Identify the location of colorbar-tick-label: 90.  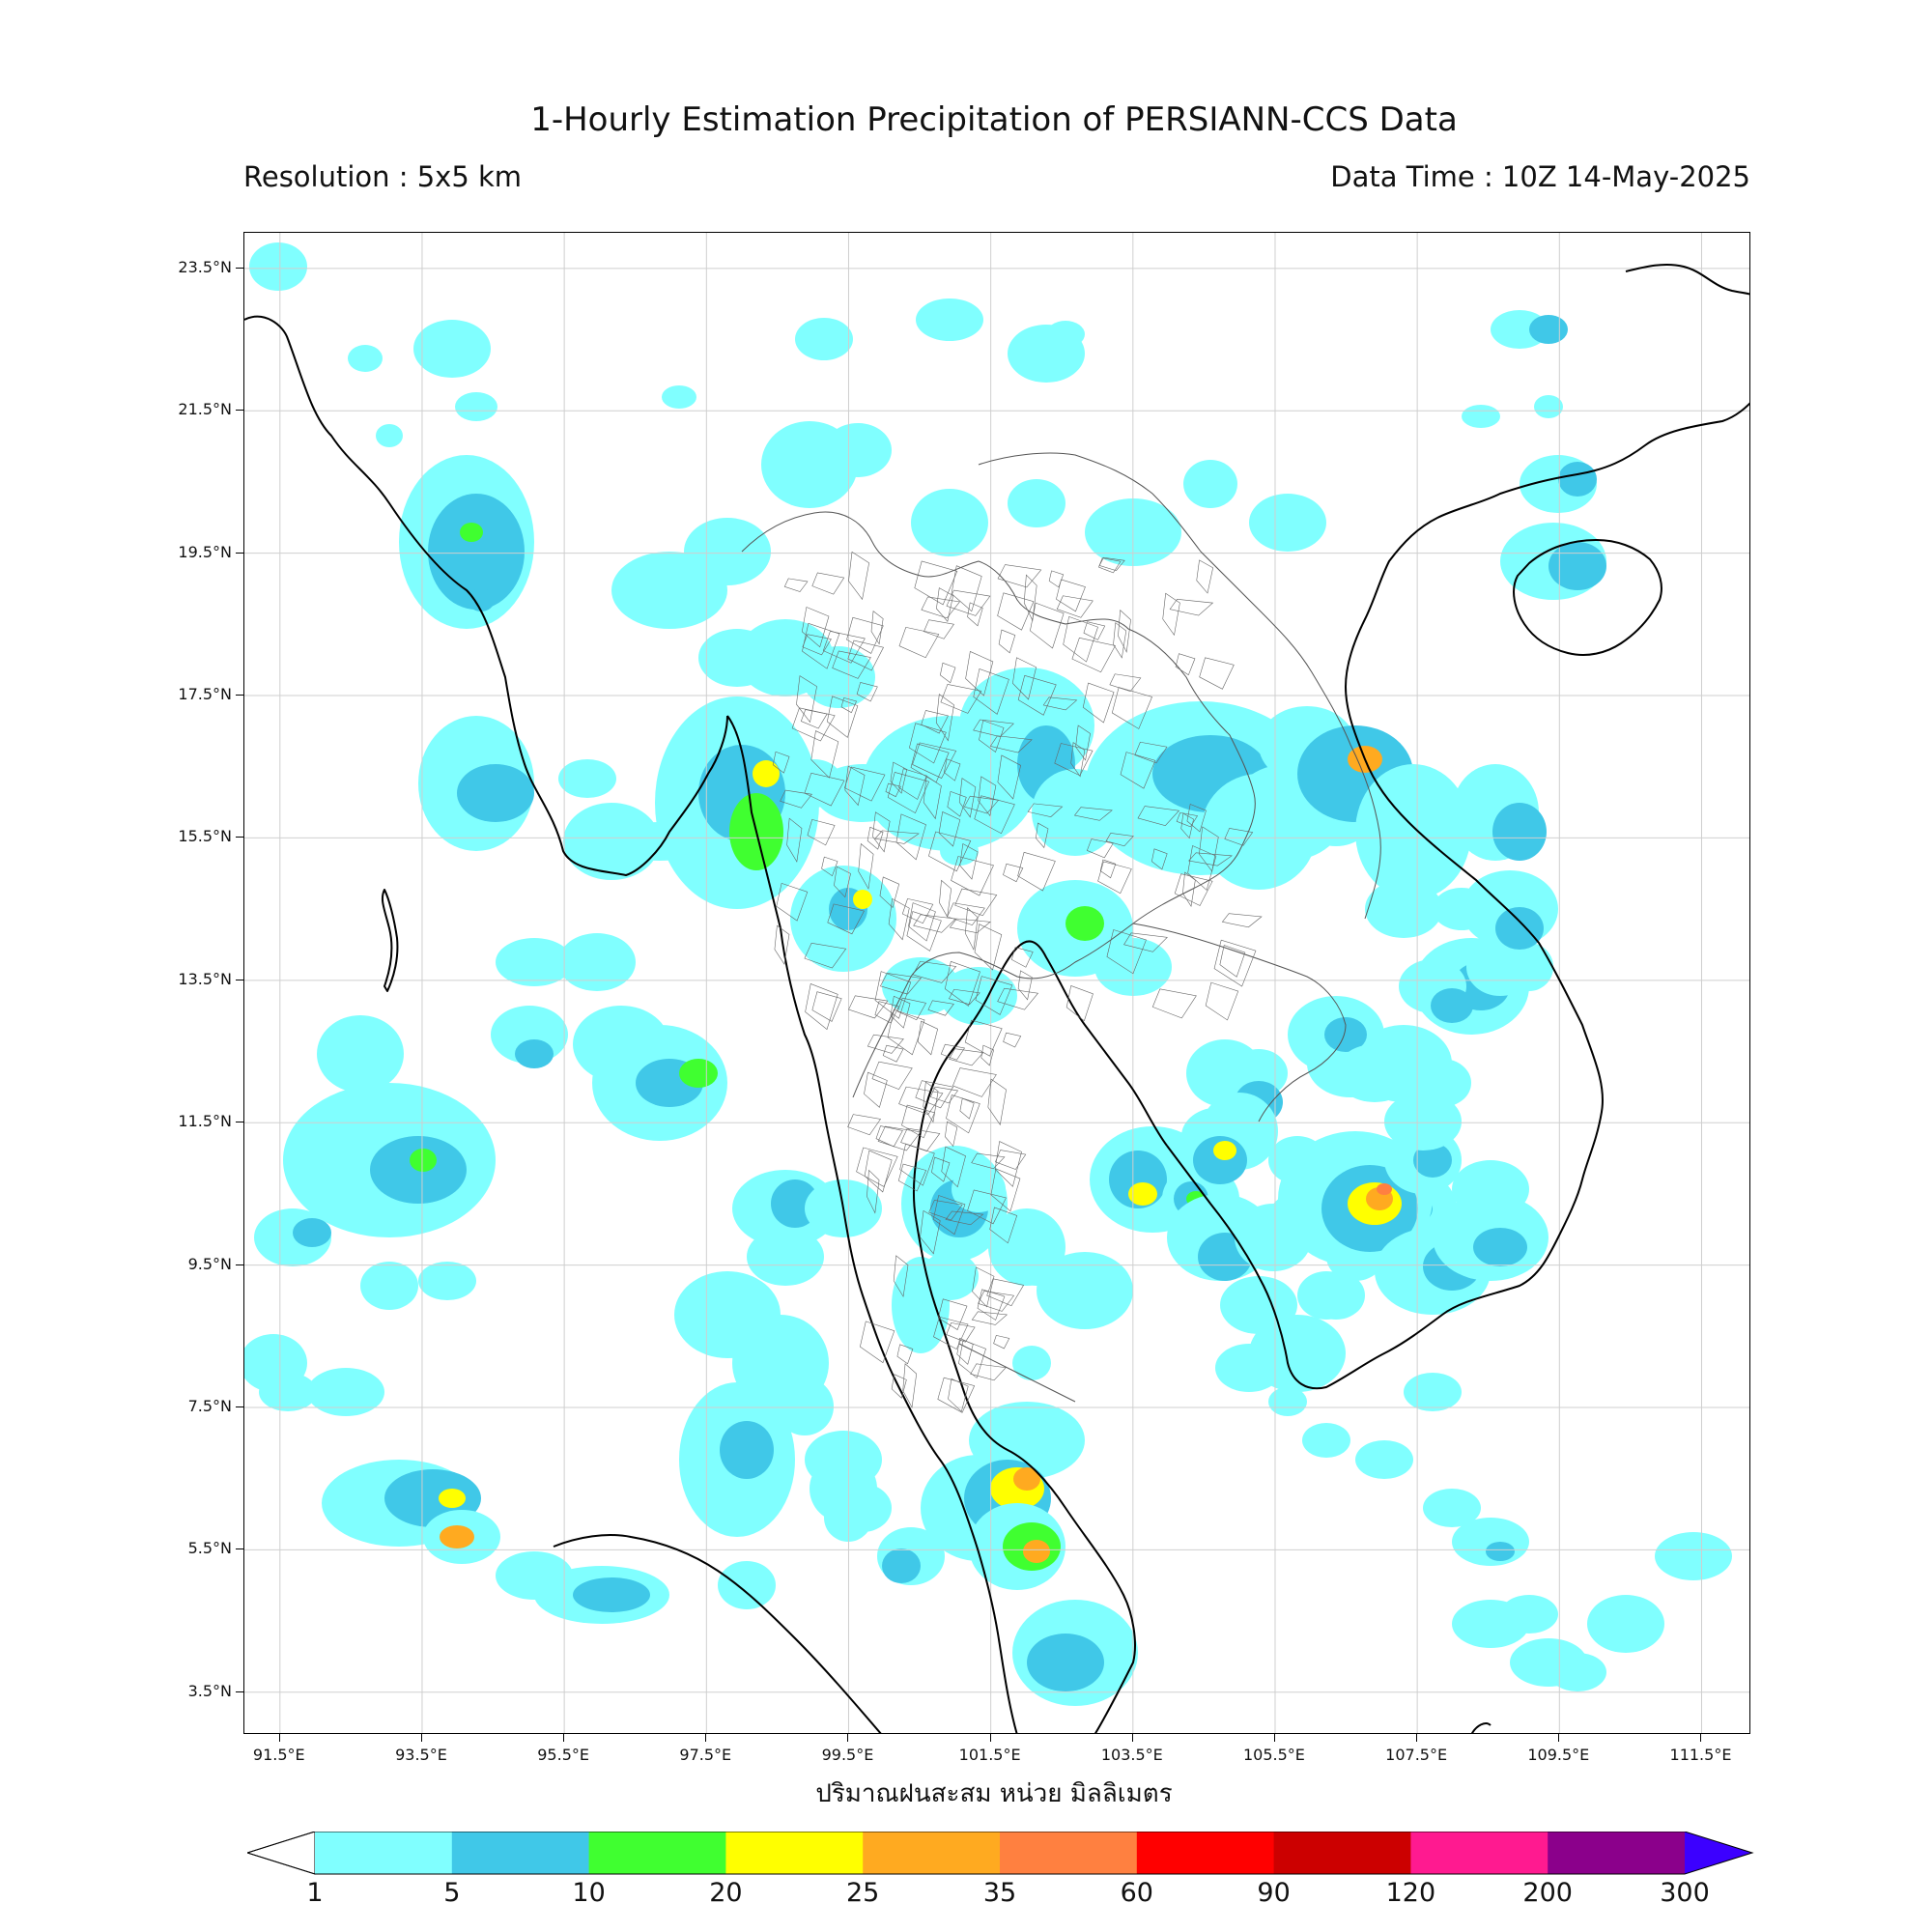
(1274, 1893).